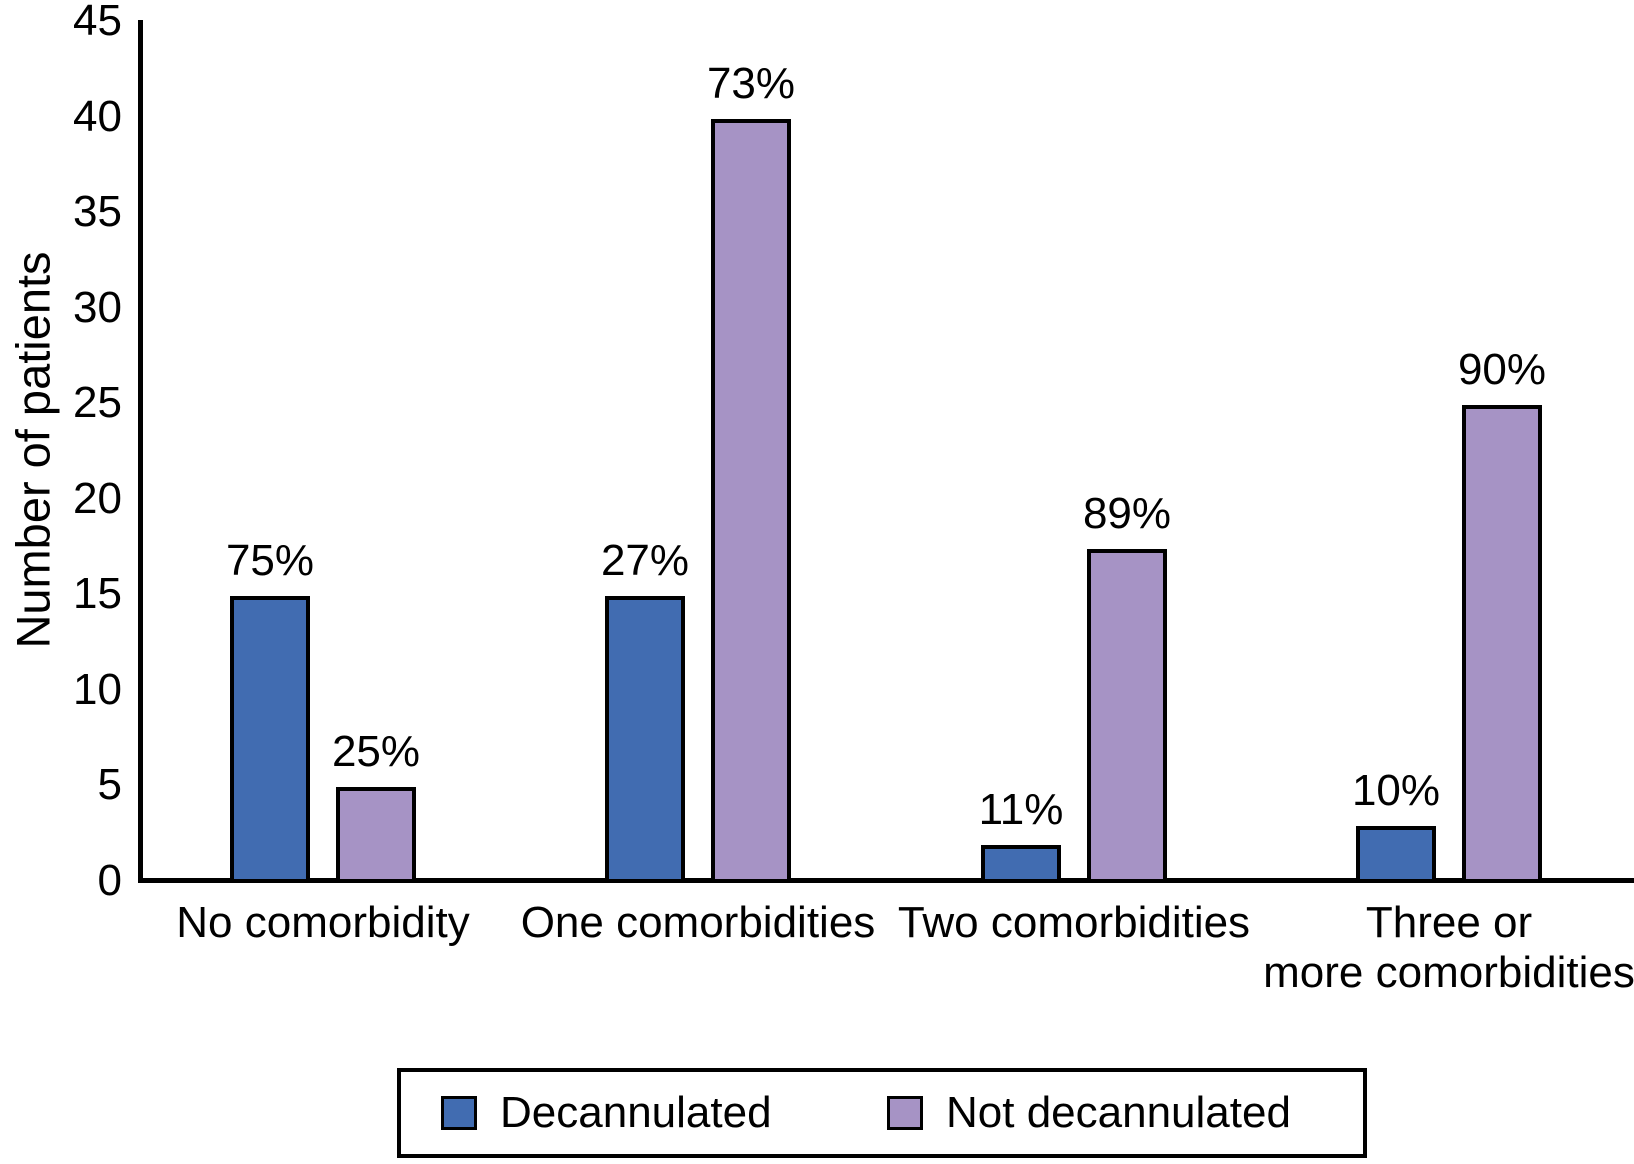  What do you see at coordinates (97, 403) in the screenshot?
I see `y-tick-label: 25` at bounding box center [97, 403].